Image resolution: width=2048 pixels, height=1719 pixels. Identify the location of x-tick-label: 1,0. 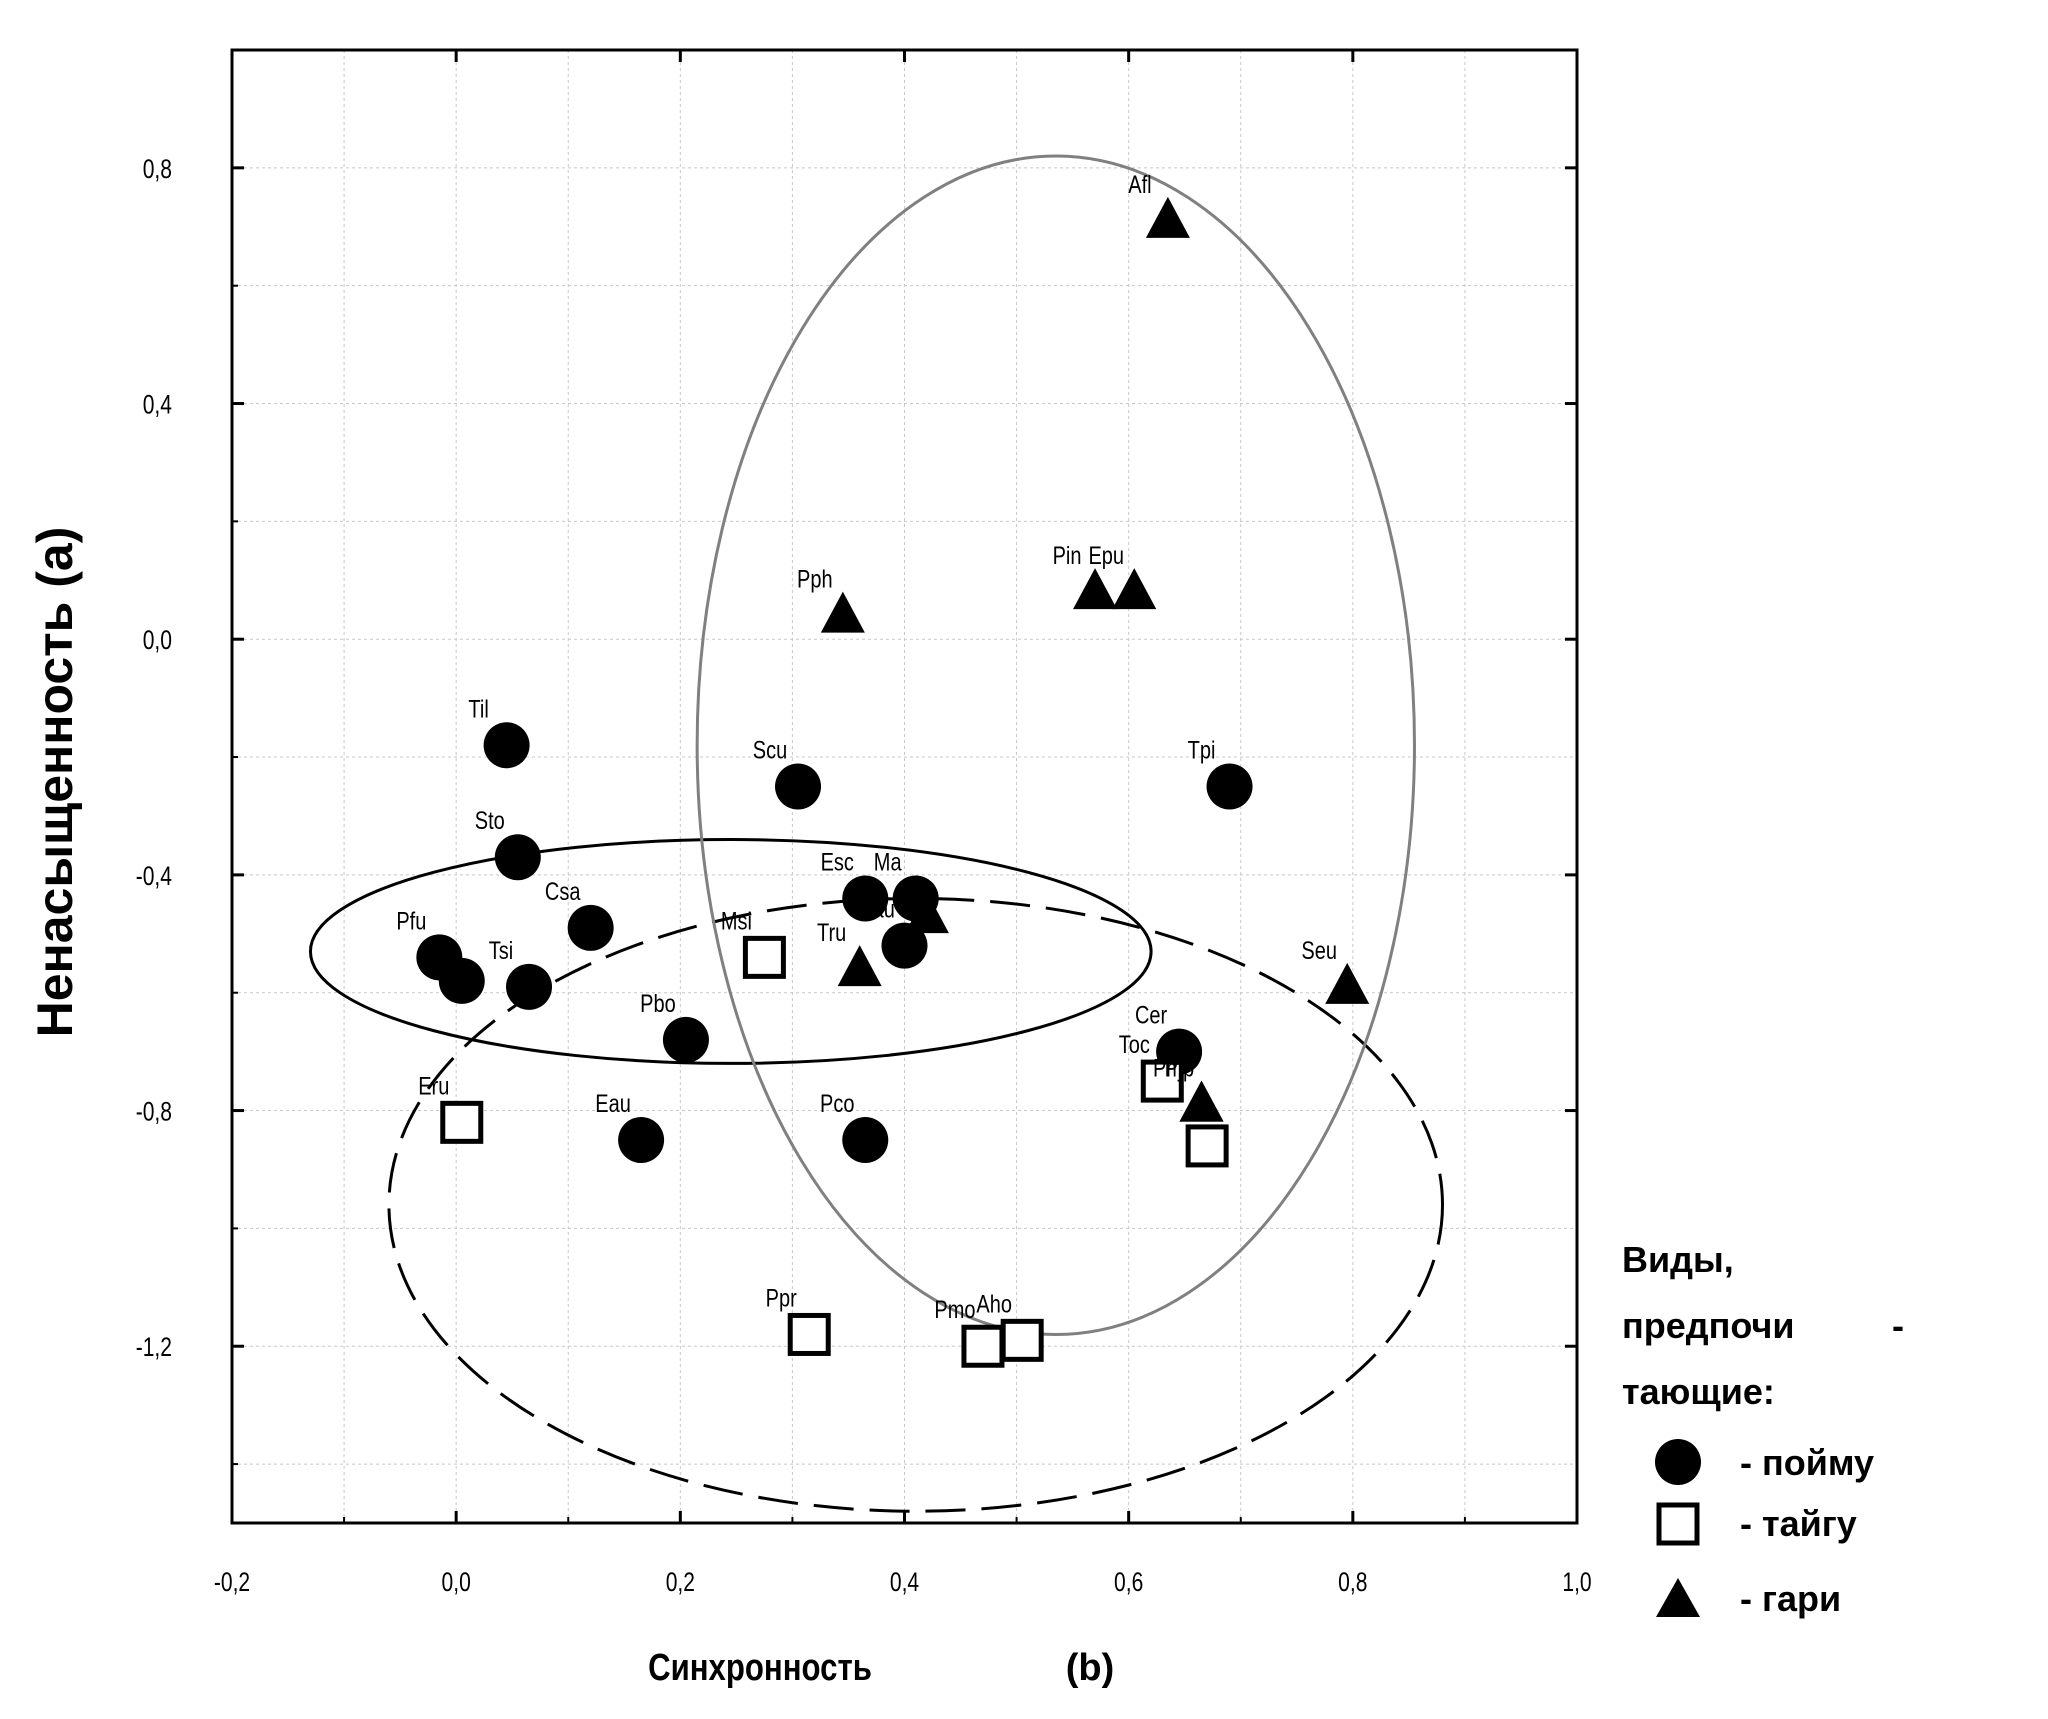
(1576, 1583).